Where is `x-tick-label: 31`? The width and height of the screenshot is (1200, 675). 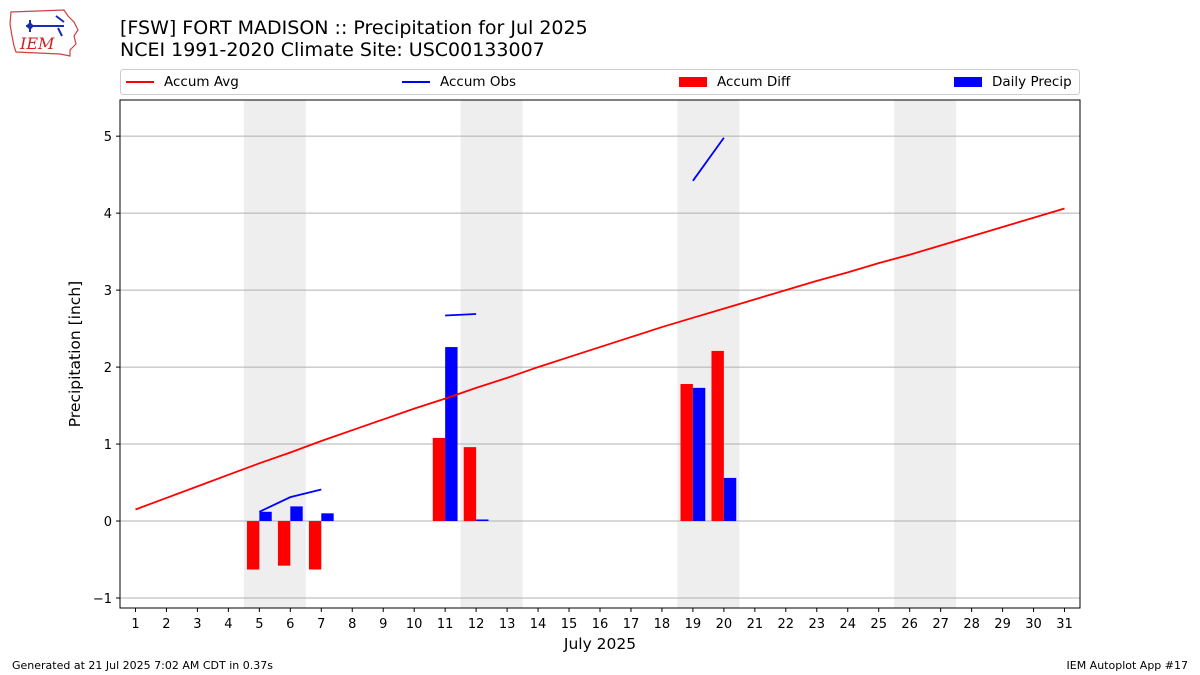 x-tick-label: 31 is located at coordinates (1064, 624).